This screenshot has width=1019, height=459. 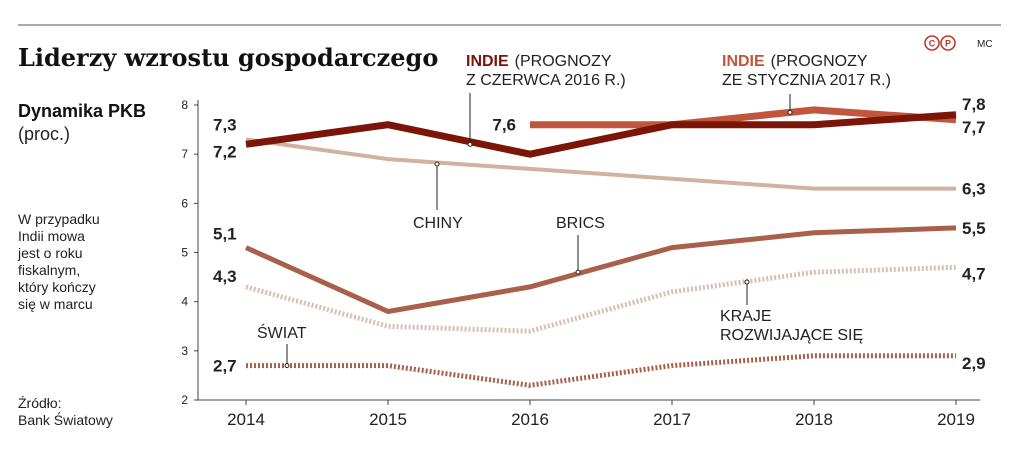 What do you see at coordinates (184, 105) in the screenshot?
I see `y-tick-label: 8` at bounding box center [184, 105].